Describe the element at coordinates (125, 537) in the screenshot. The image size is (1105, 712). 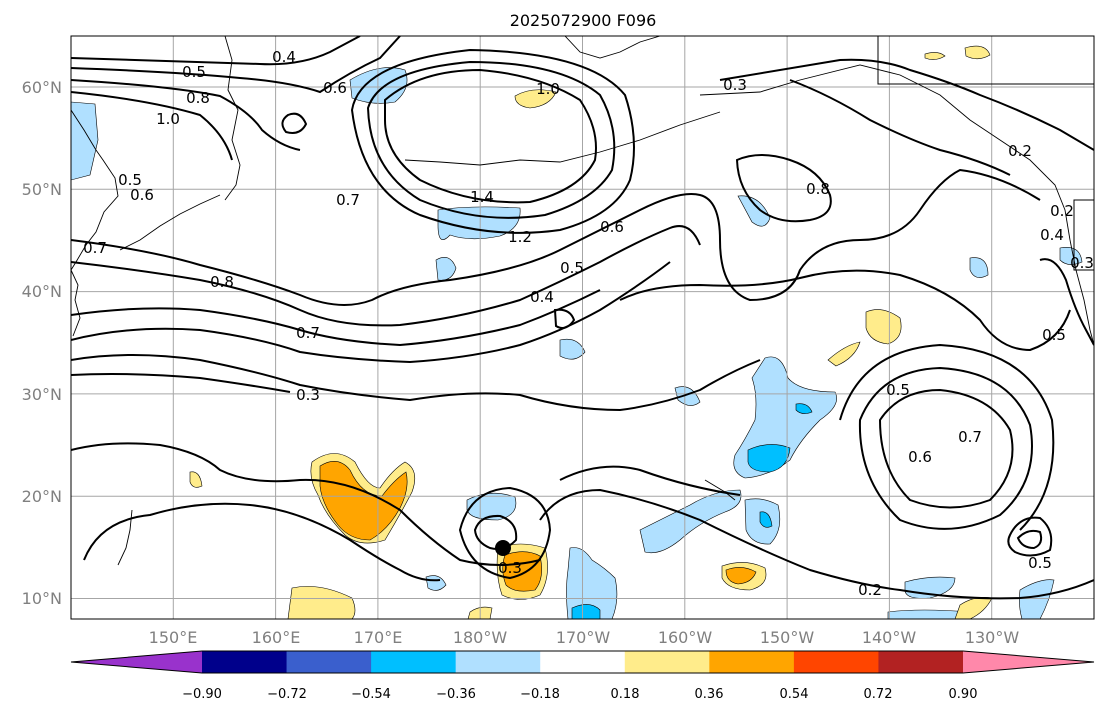
I see `island-chain` at that location.